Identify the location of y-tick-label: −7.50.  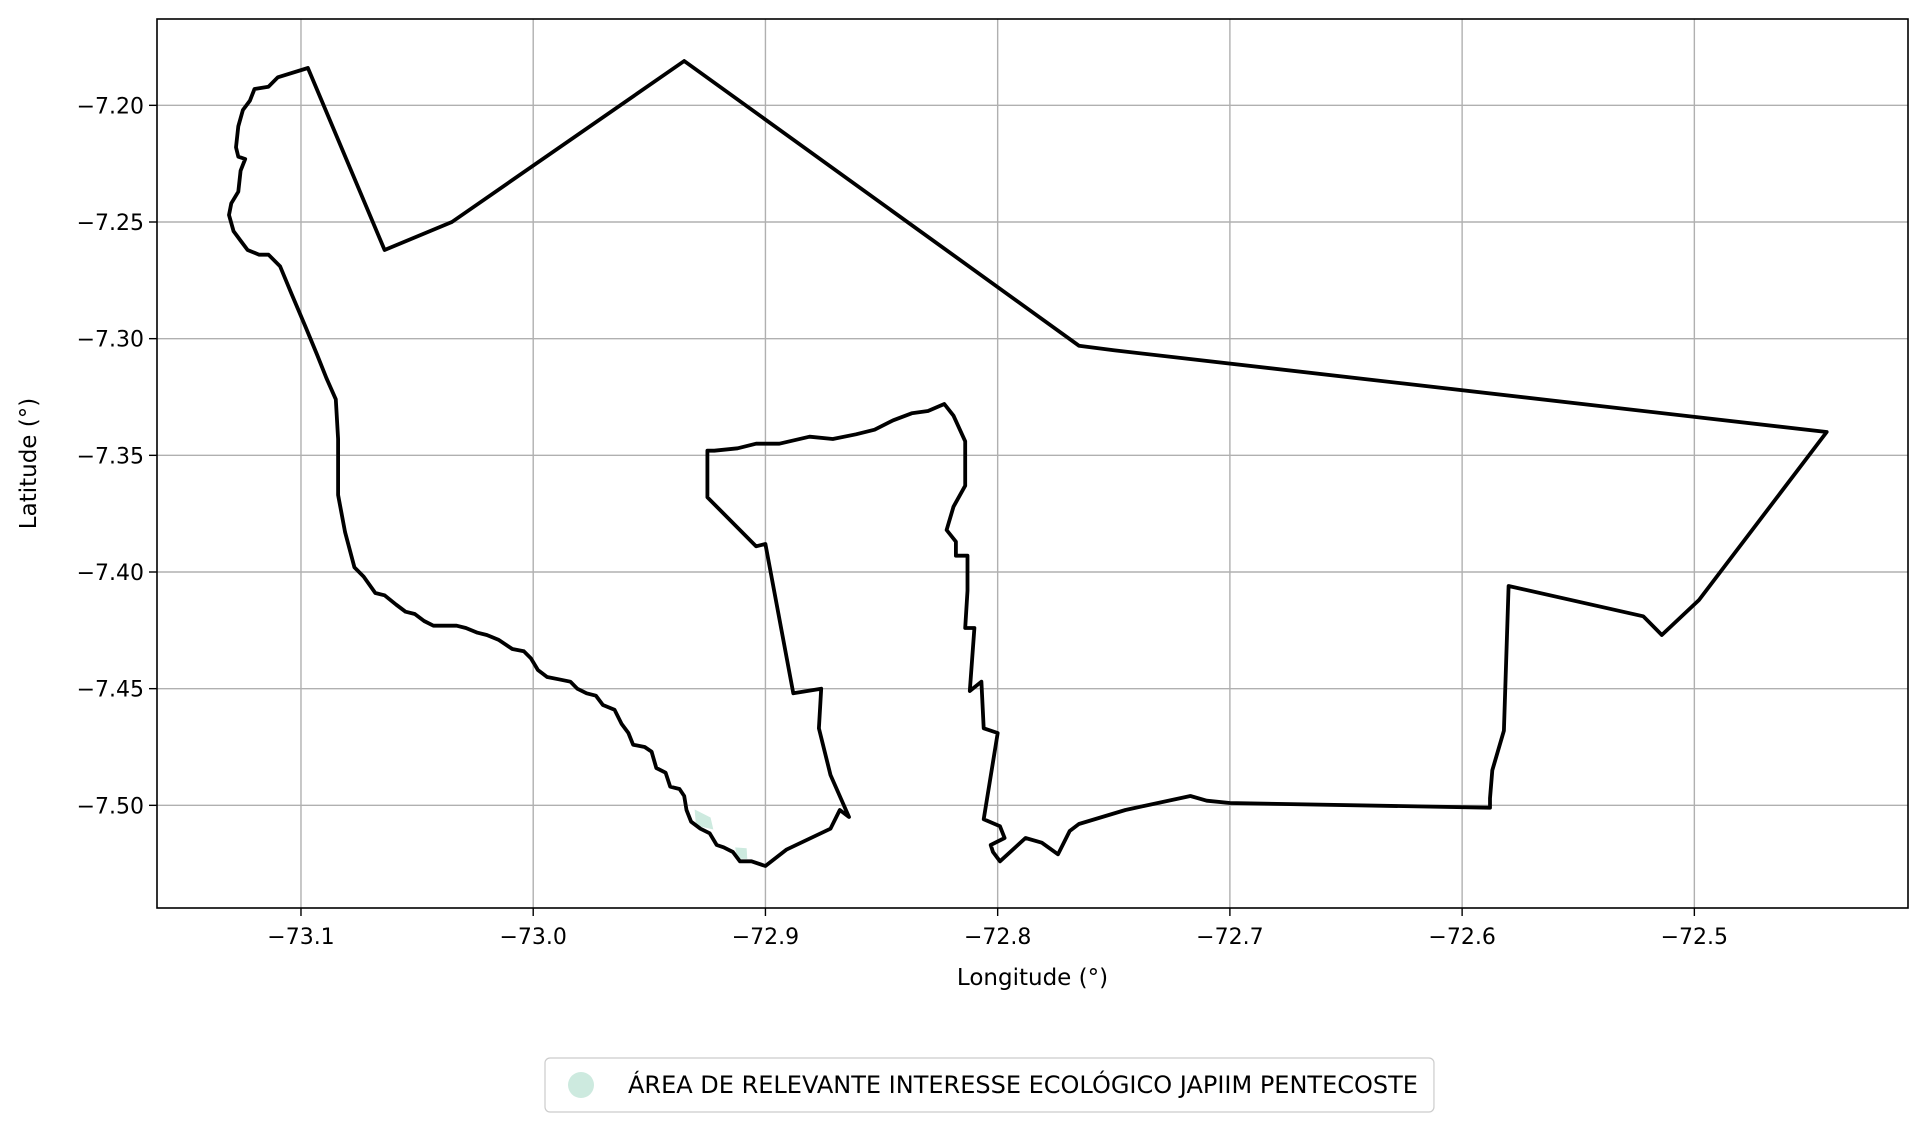
(110, 806).